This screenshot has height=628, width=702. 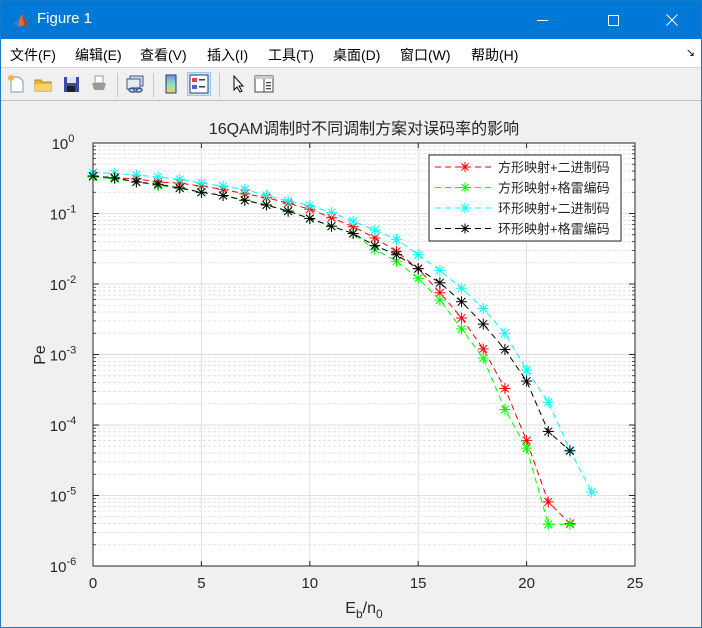 I want to click on open-folder-icon, so click(x=43, y=85).